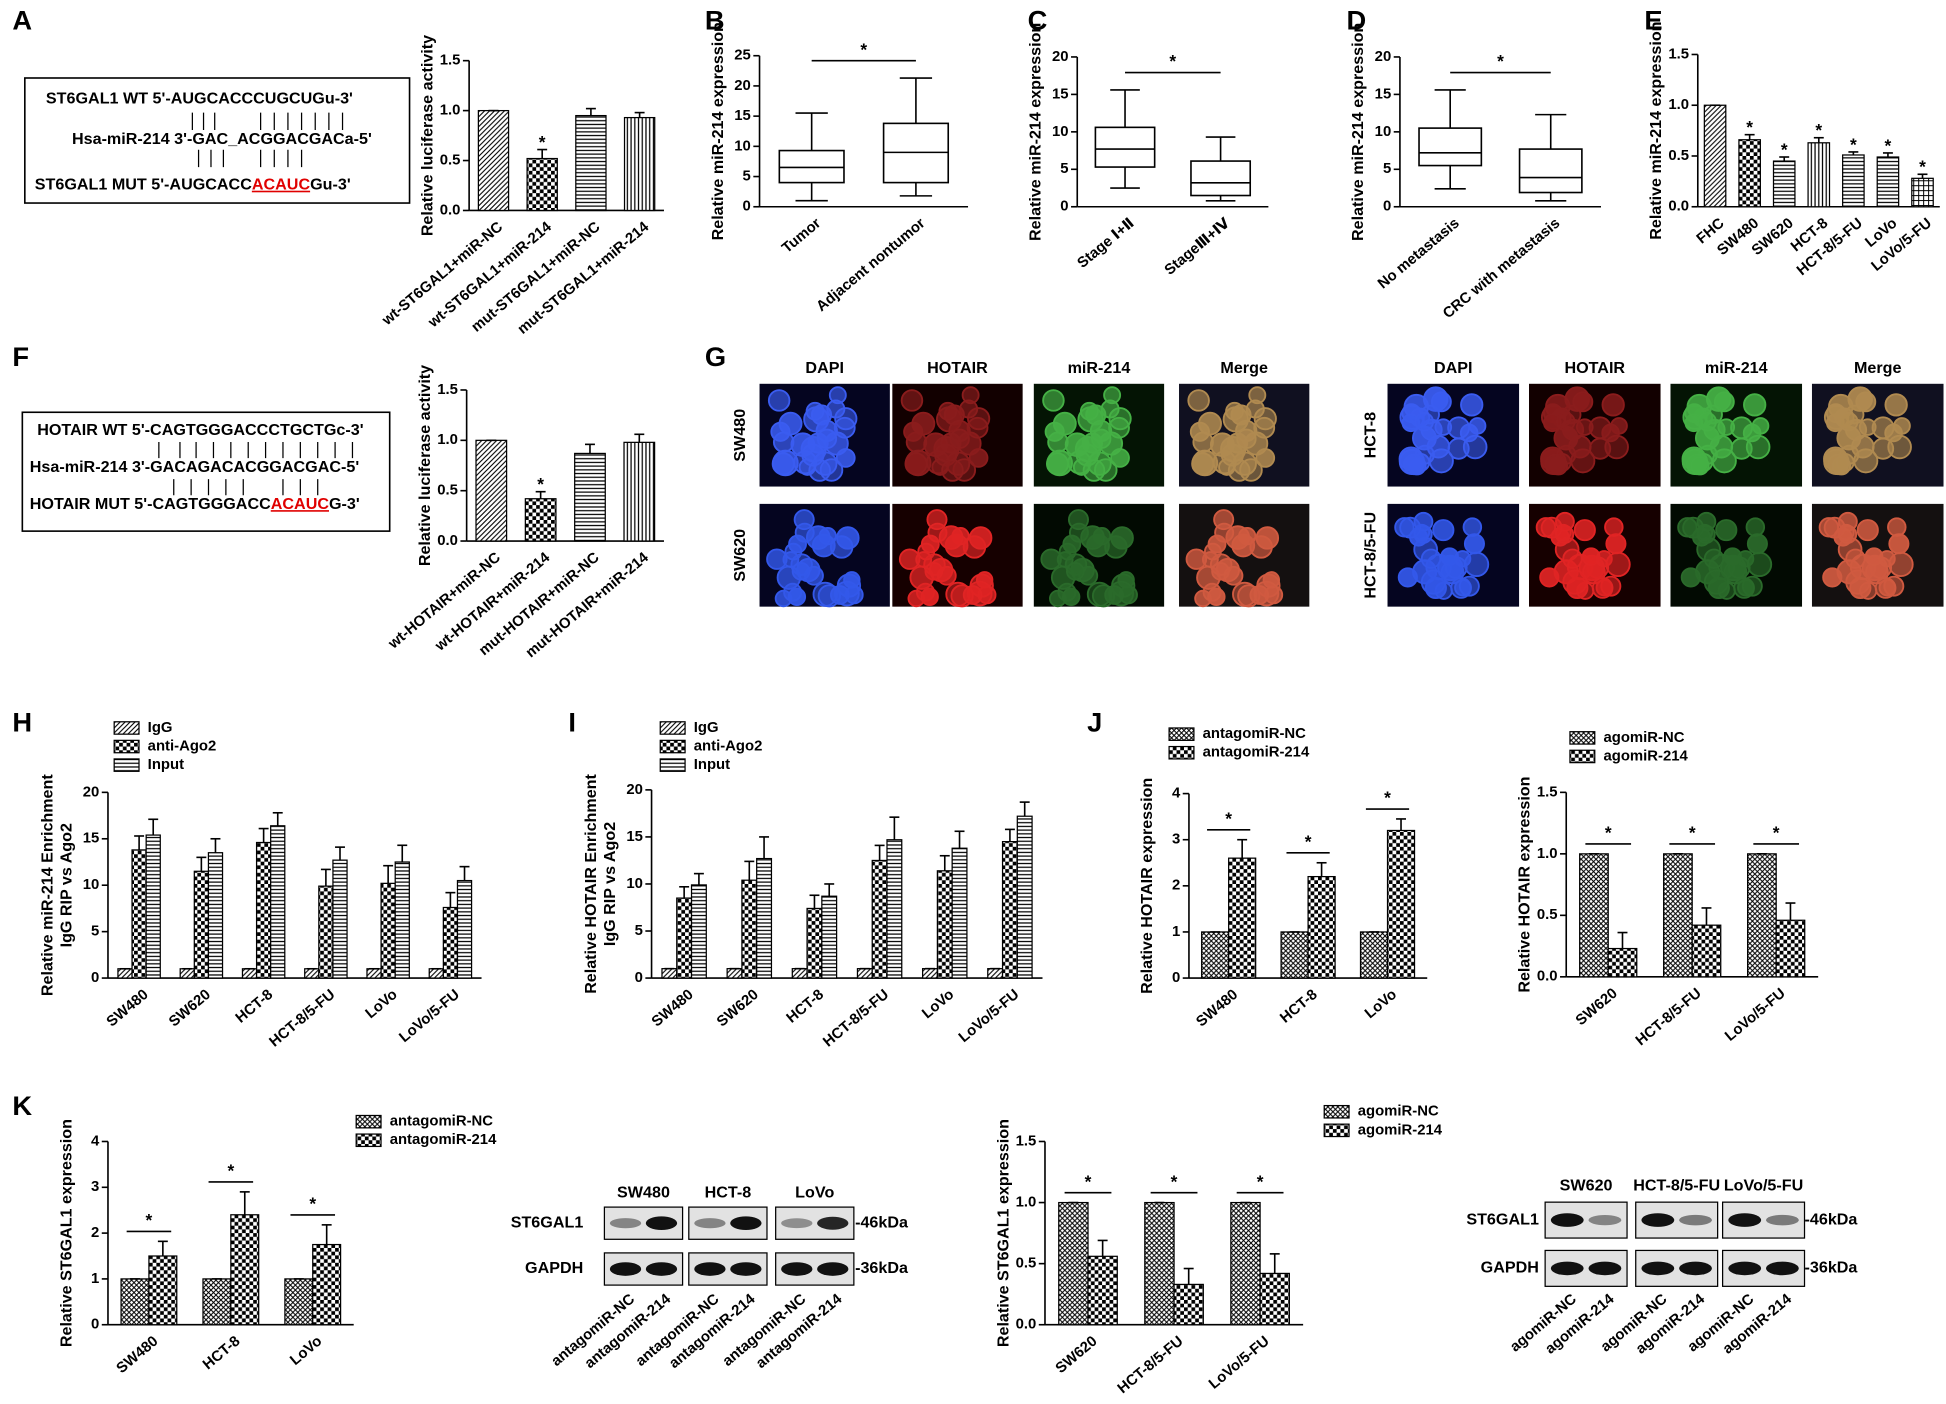  Describe the element at coordinates (801, 235) in the screenshot. I see `x-tick-label: Tumor` at that location.